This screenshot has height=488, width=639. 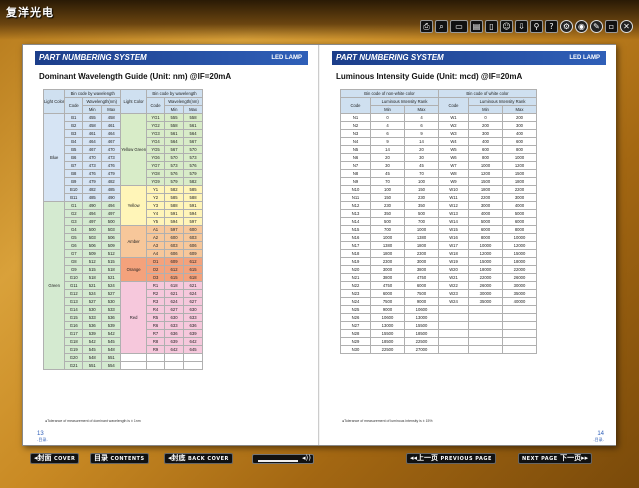 What do you see at coordinates (193, 221) in the screenshot?
I see `table-cell: 597` at bounding box center [193, 221].